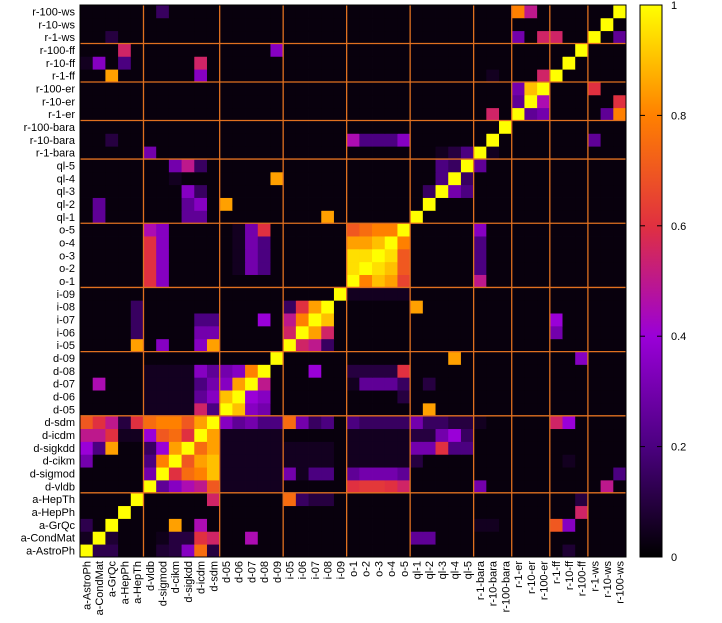 The width and height of the screenshot is (722, 623). What do you see at coordinates (67, 269) in the screenshot?
I see `y-tick-label: o-2` at bounding box center [67, 269].